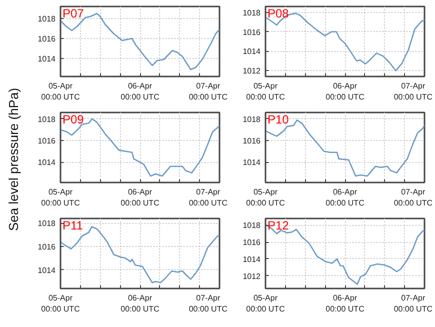 This screenshot has height=327, width=435. Describe the element at coordinates (73, 13) in the screenshot. I see `chart-title: P07` at that location.